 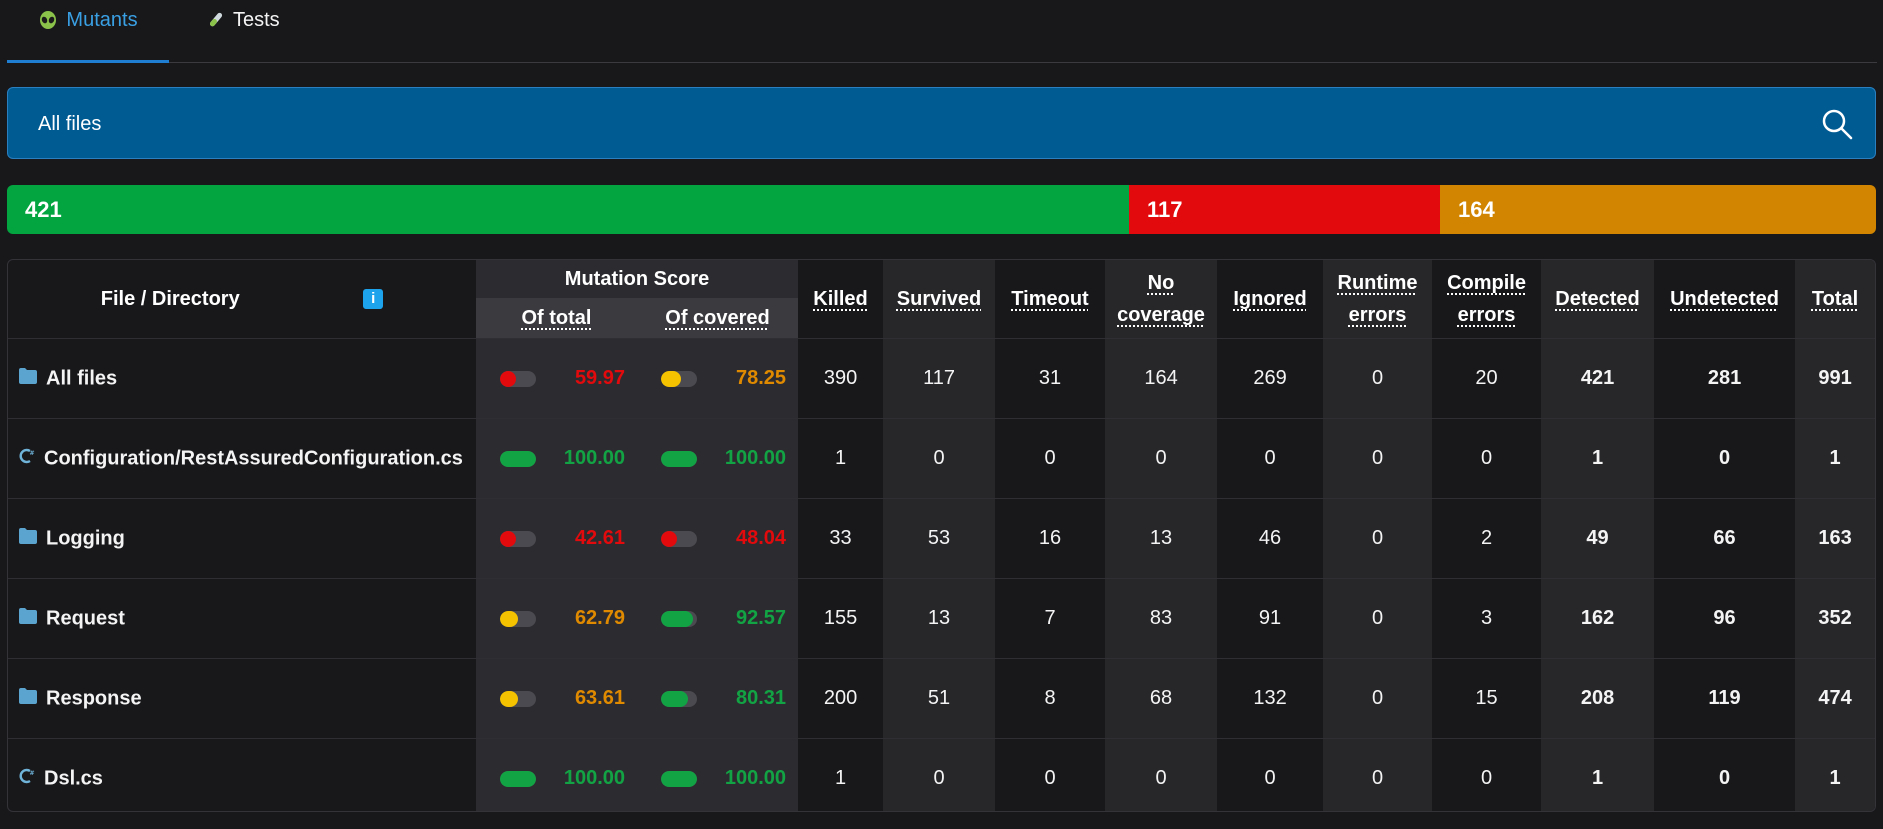 I want to click on header-killed: Killed, so click(x=840, y=299).